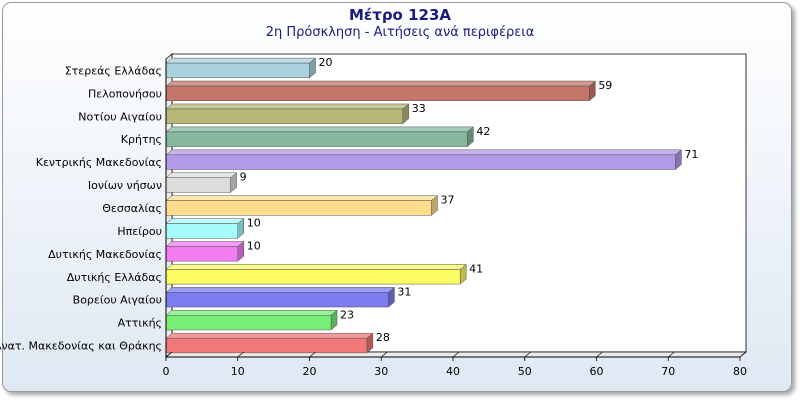  What do you see at coordinates (476, 268) in the screenshot?
I see `data-label: 41` at bounding box center [476, 268].